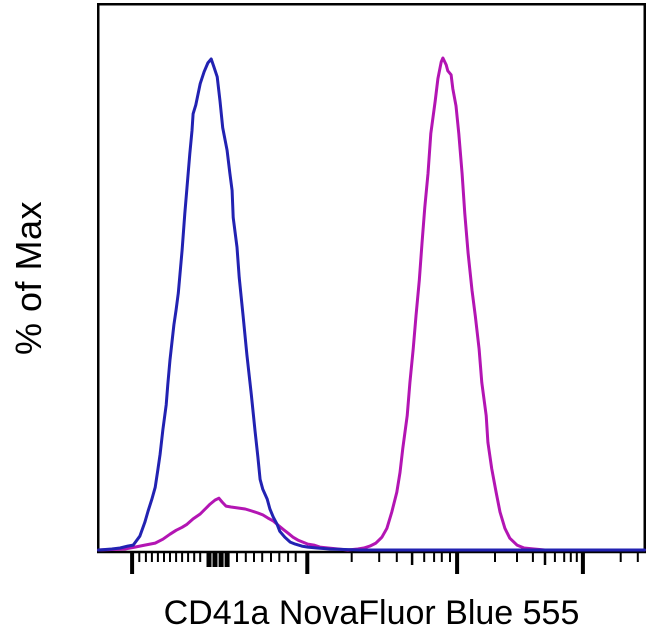  What do you see at coordinates (28, 278) in the screenshot?
I see `y-axis-label: % of Max` at bounding box center [28, 278].